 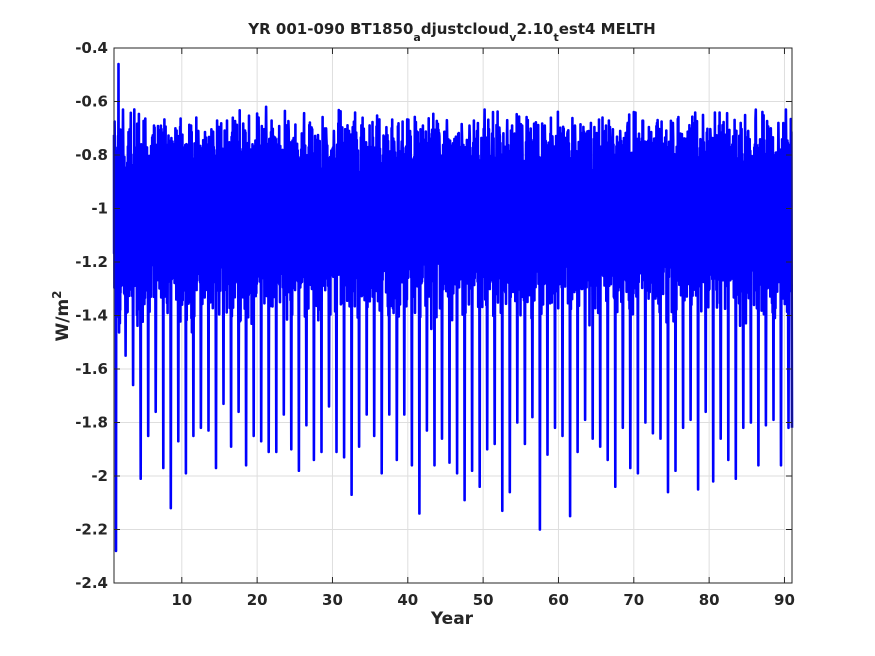 What do you see at coordinates (91, 369) in the screenshot?
I see `y-tick-label: -1.6` at bounding box center [91, 369].